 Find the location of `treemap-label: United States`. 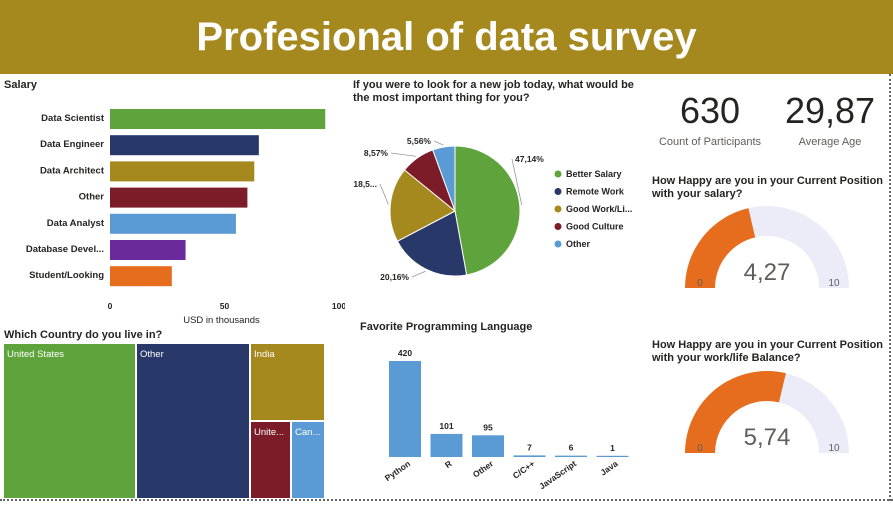

treemap-label: United States is located at coordinates (35, 354).